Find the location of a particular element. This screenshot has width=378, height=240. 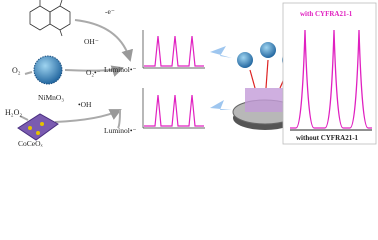

label: O₂ is located at coordinates (16, 70).